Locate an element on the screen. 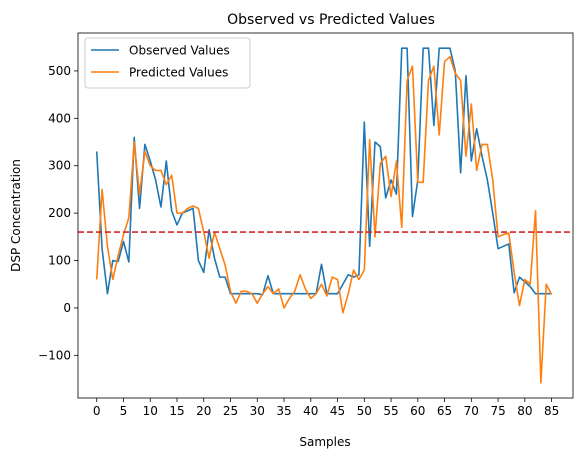 The image size is (583, 461). x-tick-label: 25 is located at coordinates (230, 411).